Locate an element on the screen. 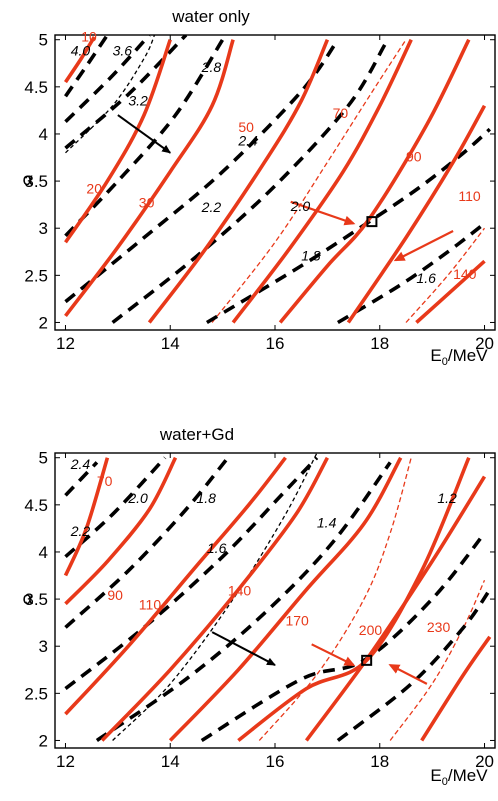 The image size is (498, 801). x-tick-label: 18 is located at coordinates (379, 761).